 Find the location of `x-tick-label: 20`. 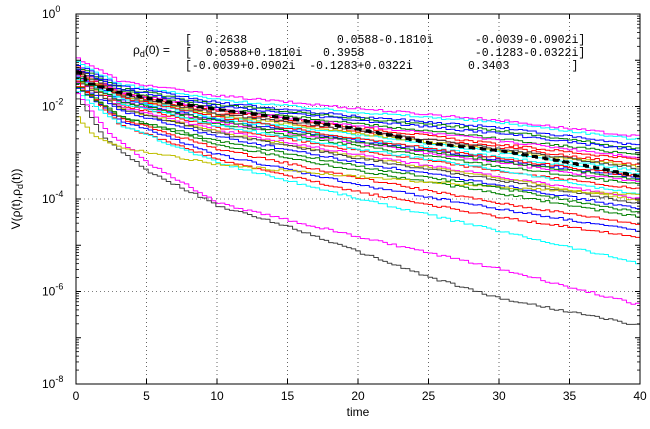

x-tick-label: 20 is located at coordinates (358, 396).